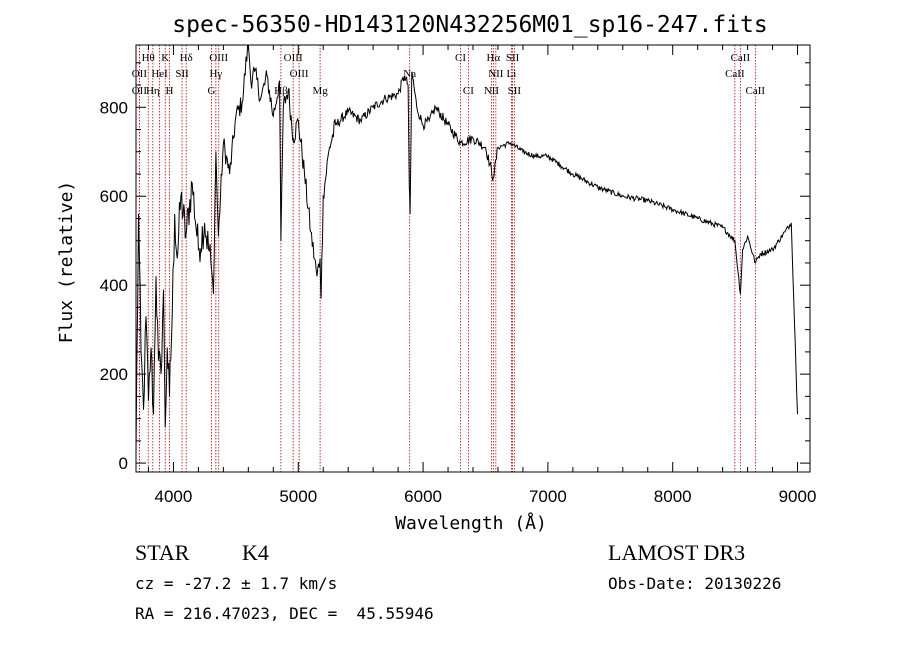  Describe the element at coordinates (153, 91) in the screenshot. I see `line-marker-label: Hη` at that location.